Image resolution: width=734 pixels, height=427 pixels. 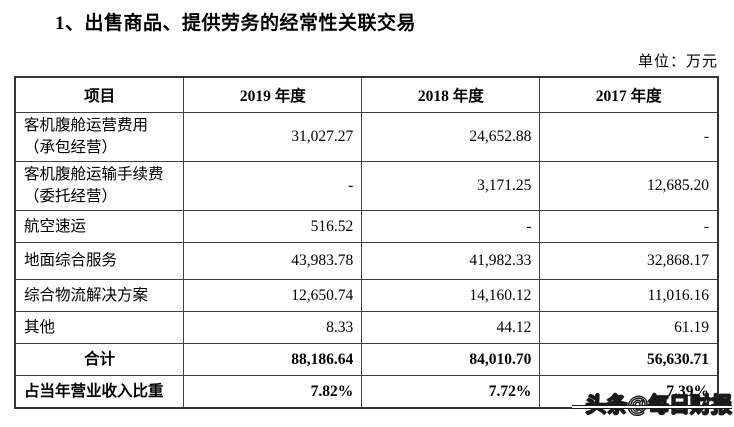 I want to click on section-title: 1、出售商品、提供劳务的经常性关联交易, so click(x=236, y=23).